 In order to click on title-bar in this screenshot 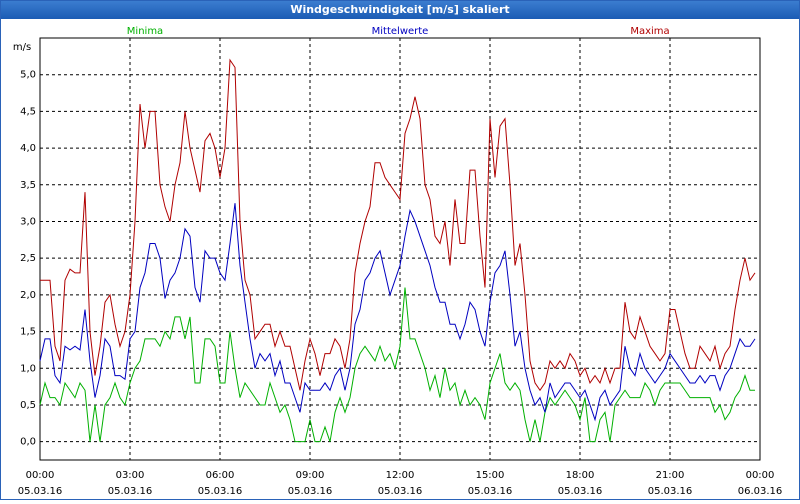, I will do `click(400, 9)`.